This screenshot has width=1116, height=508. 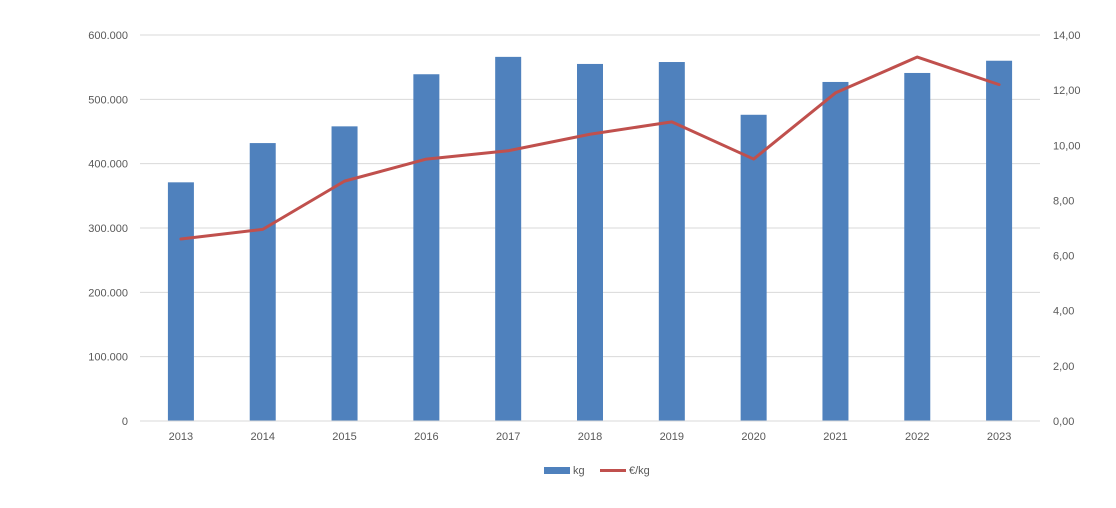 I want to click on right-tick-label: 12,00, so click(x=1067, y=91).